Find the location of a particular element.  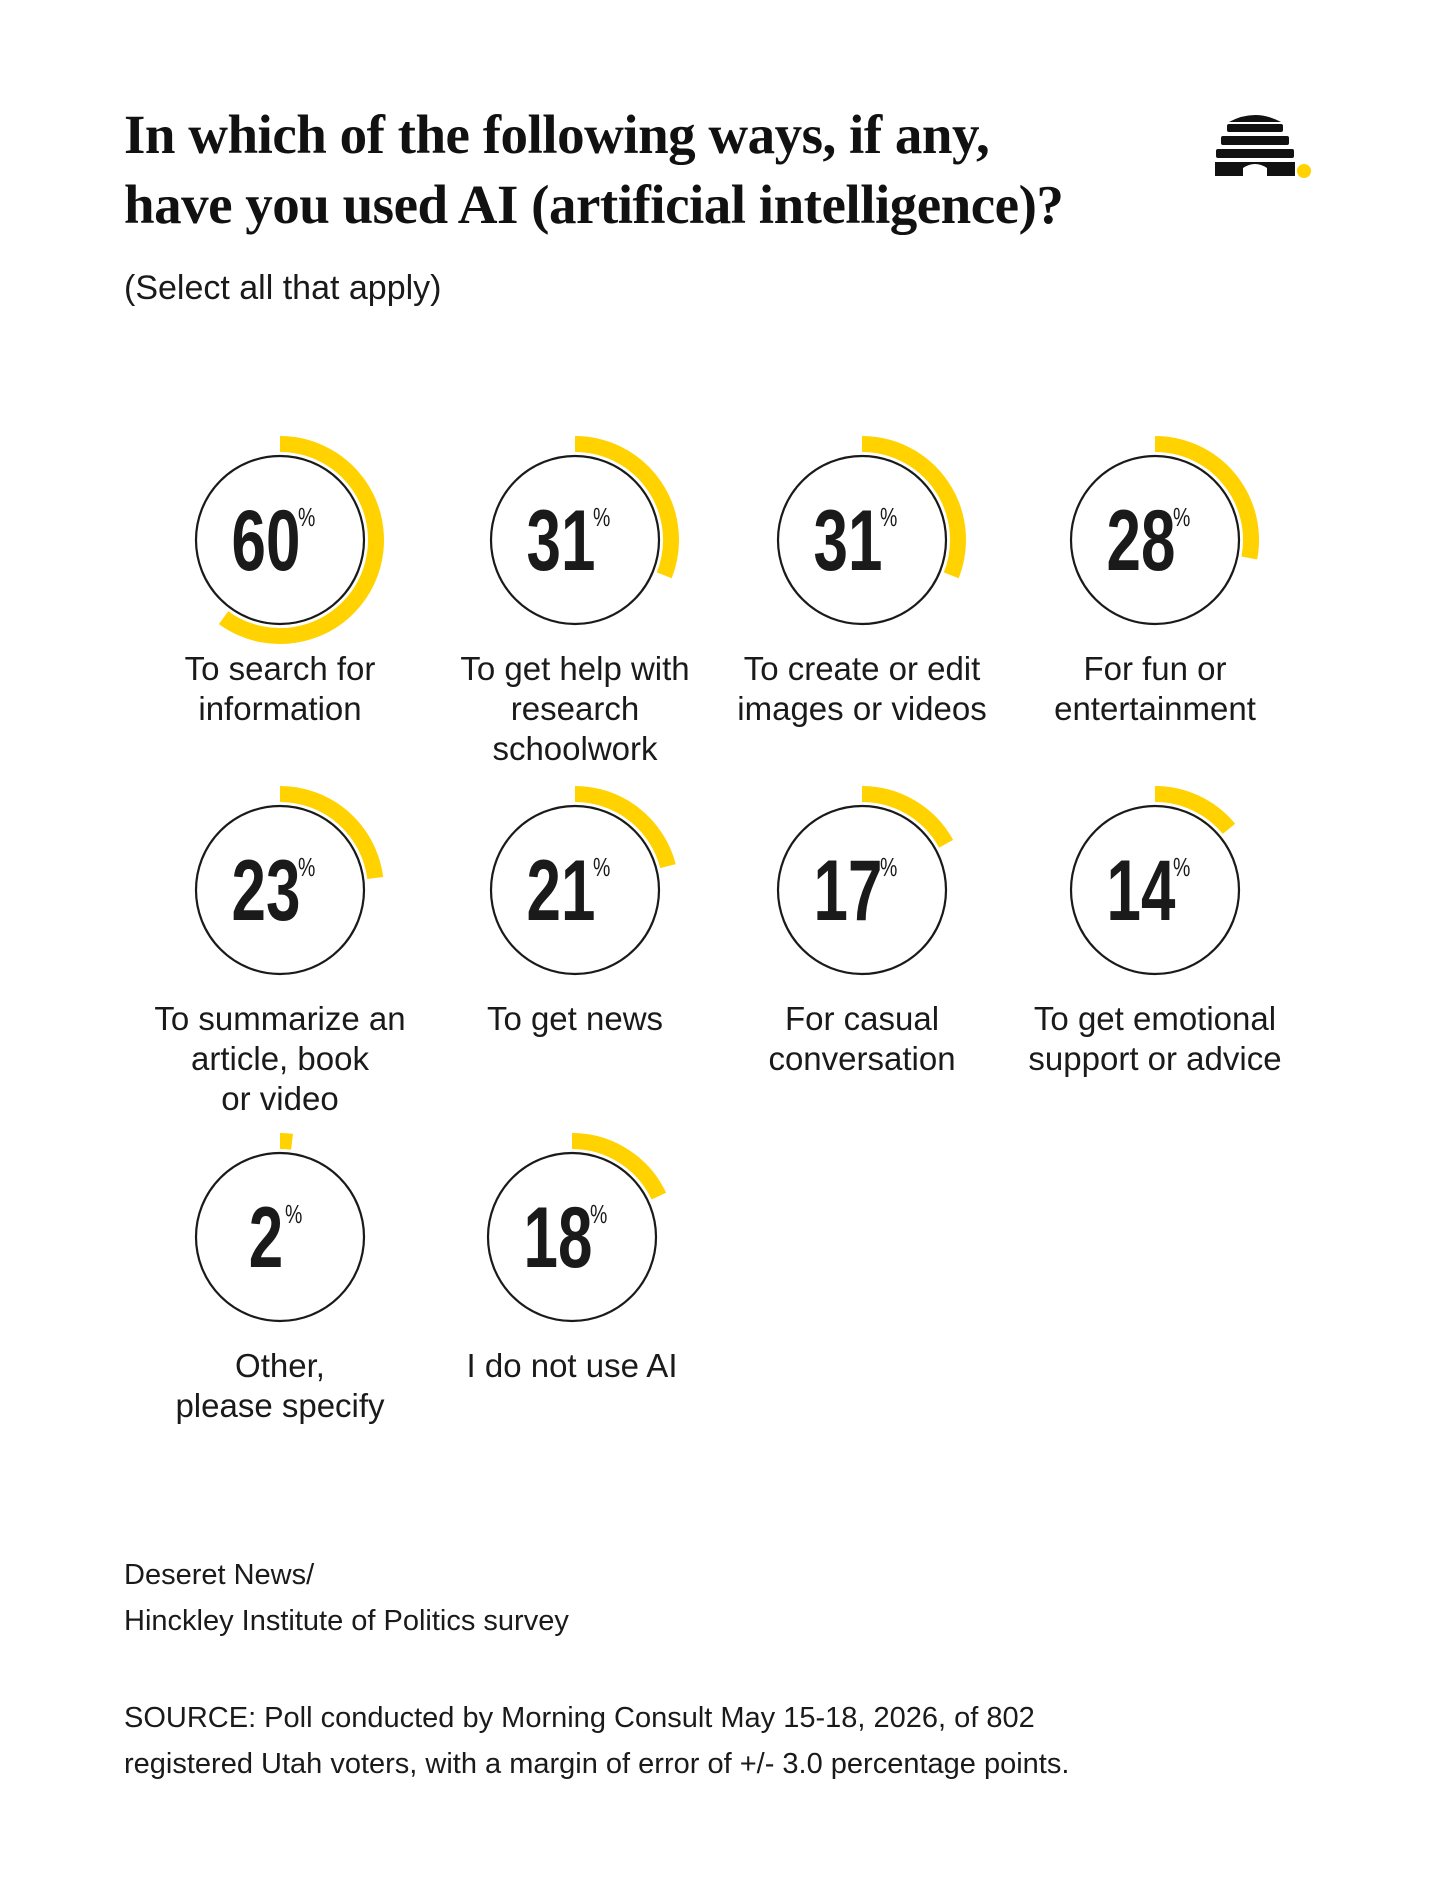

value-label: 18 is located at coordinates (558, 1237).